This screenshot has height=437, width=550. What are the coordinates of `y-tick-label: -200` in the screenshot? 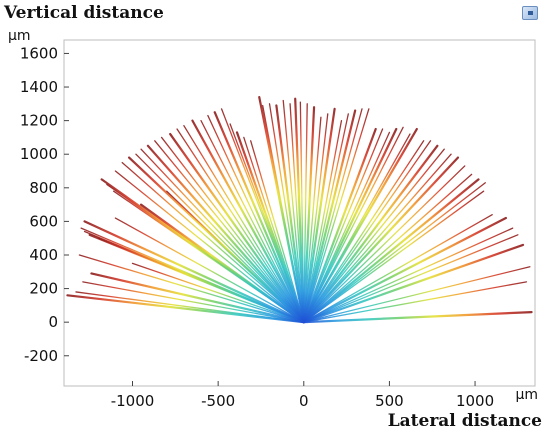 It's located at (41, 356).